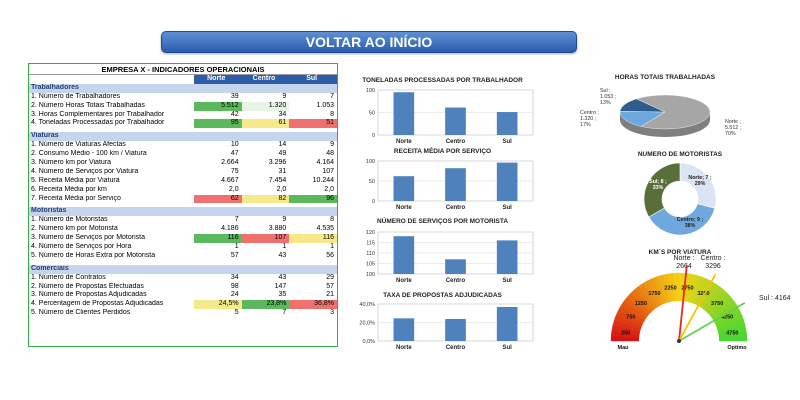 This screenshot has width=800, height=400. I want to click on y-tick-label: 50, so click(372, 114).